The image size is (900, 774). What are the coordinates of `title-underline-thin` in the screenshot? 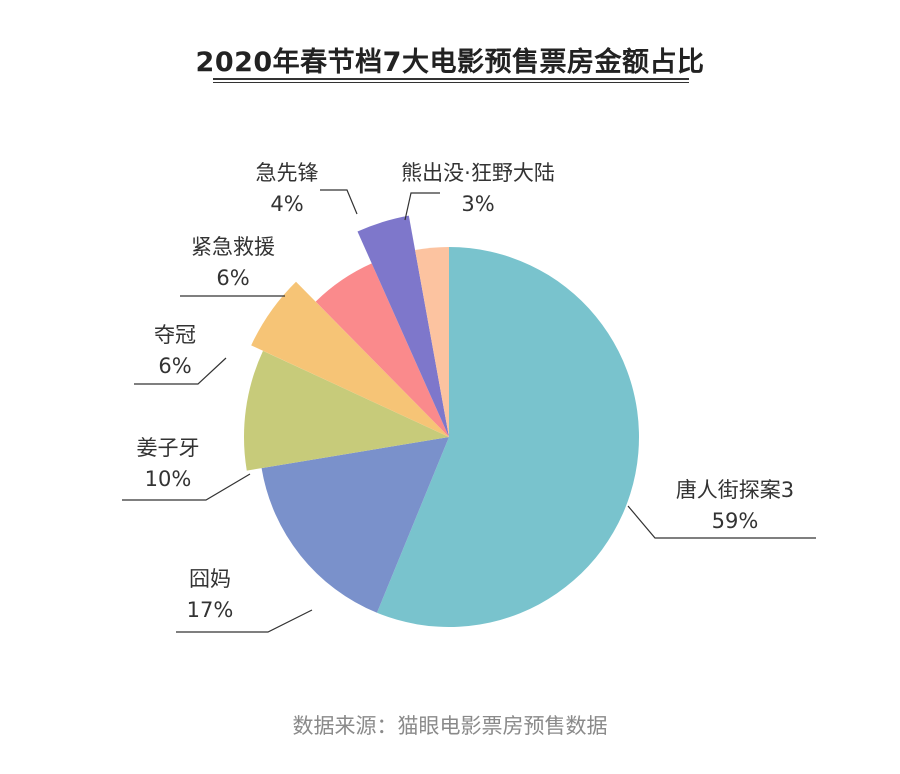 It's located at (451, 82).